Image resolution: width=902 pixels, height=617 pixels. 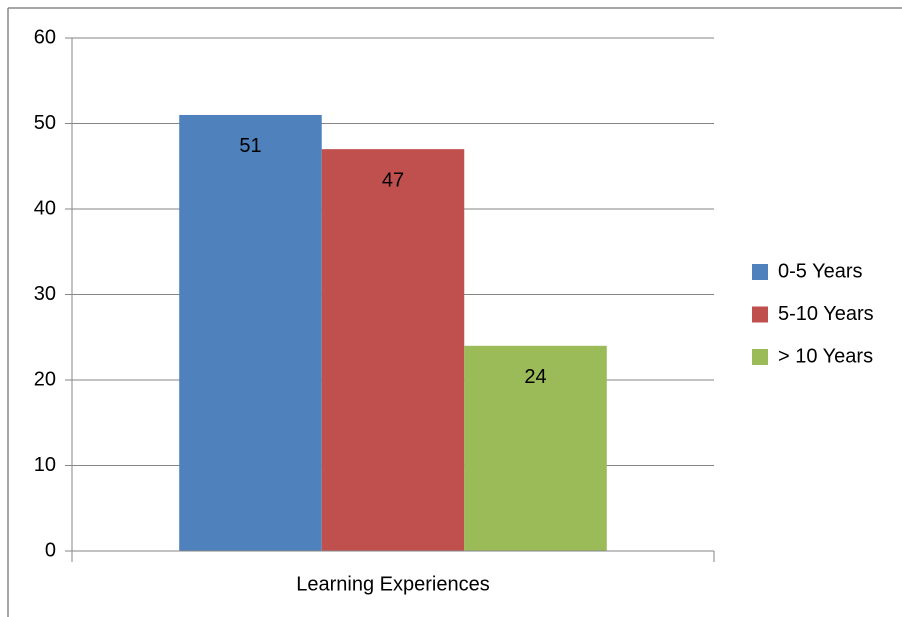 I want to click on x-tick-label: Learning Experiences, so click(x=392, y=584).